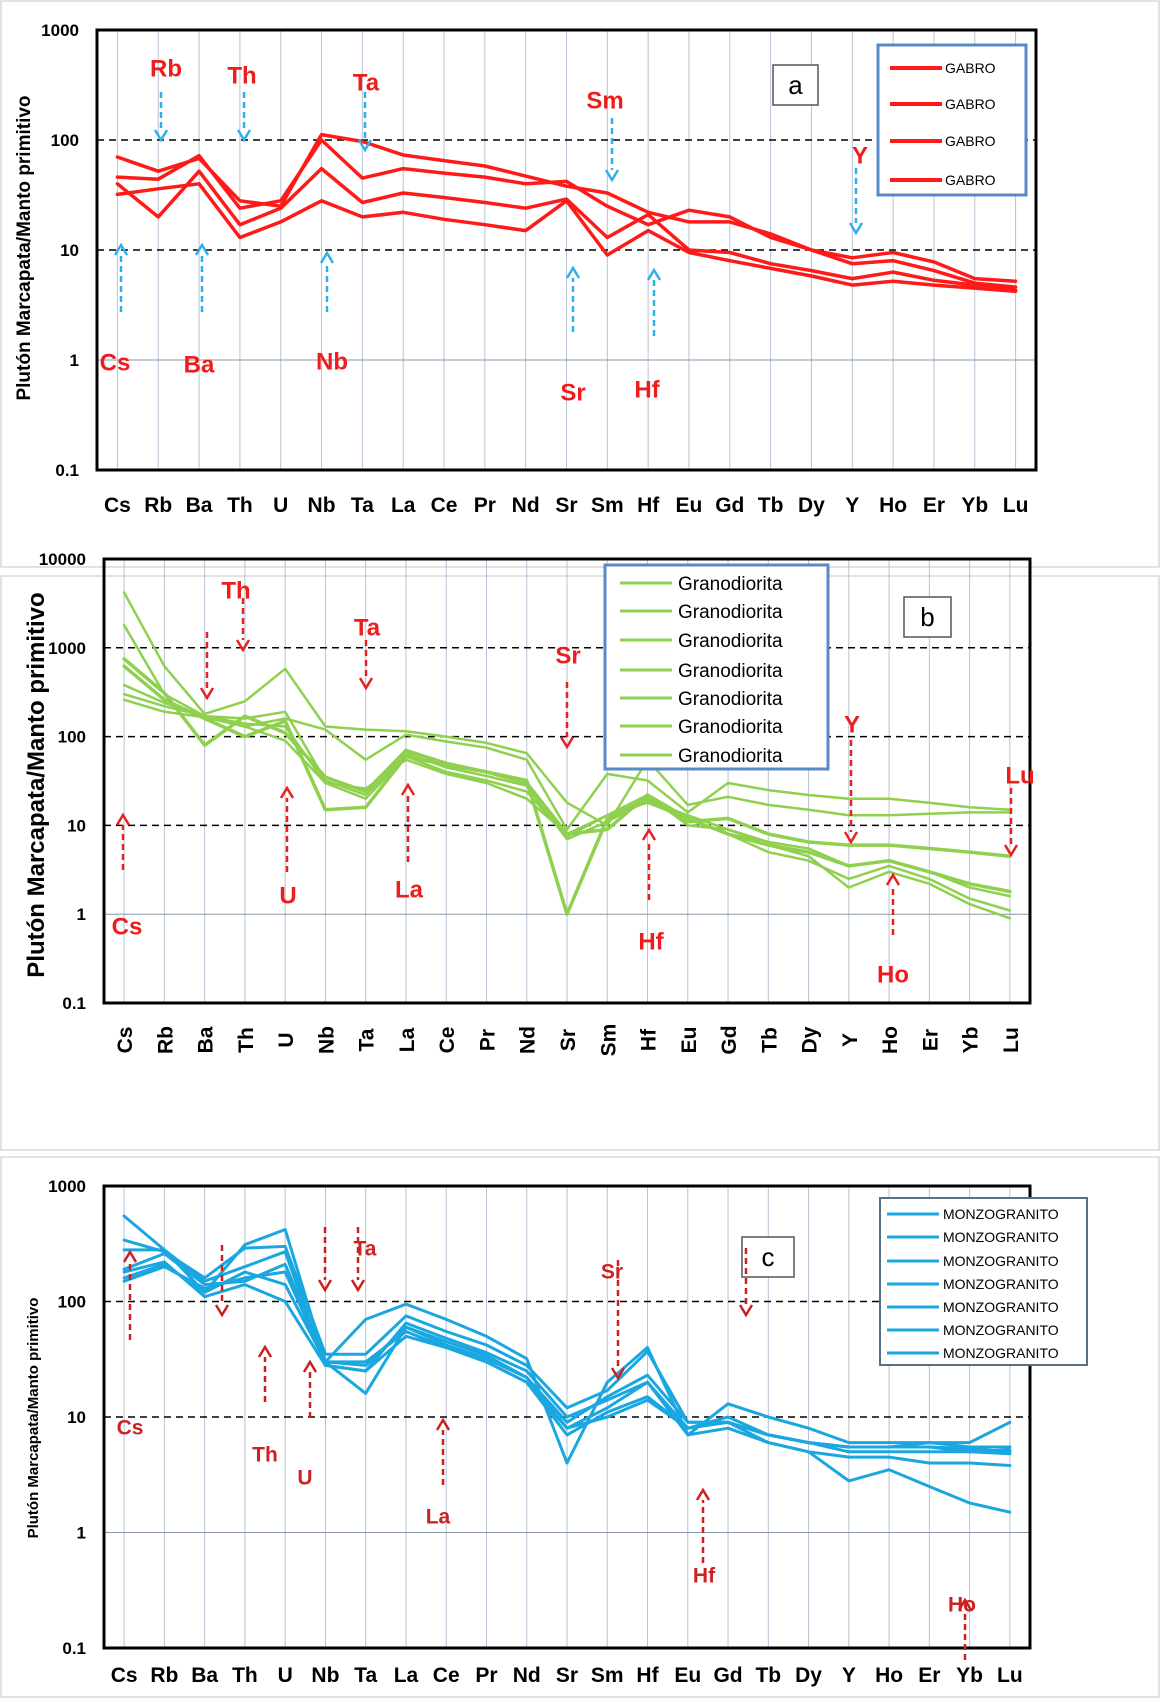  Describe the element at coordinates (716, 667) in the screenshot. I see `legend-box` at that location.